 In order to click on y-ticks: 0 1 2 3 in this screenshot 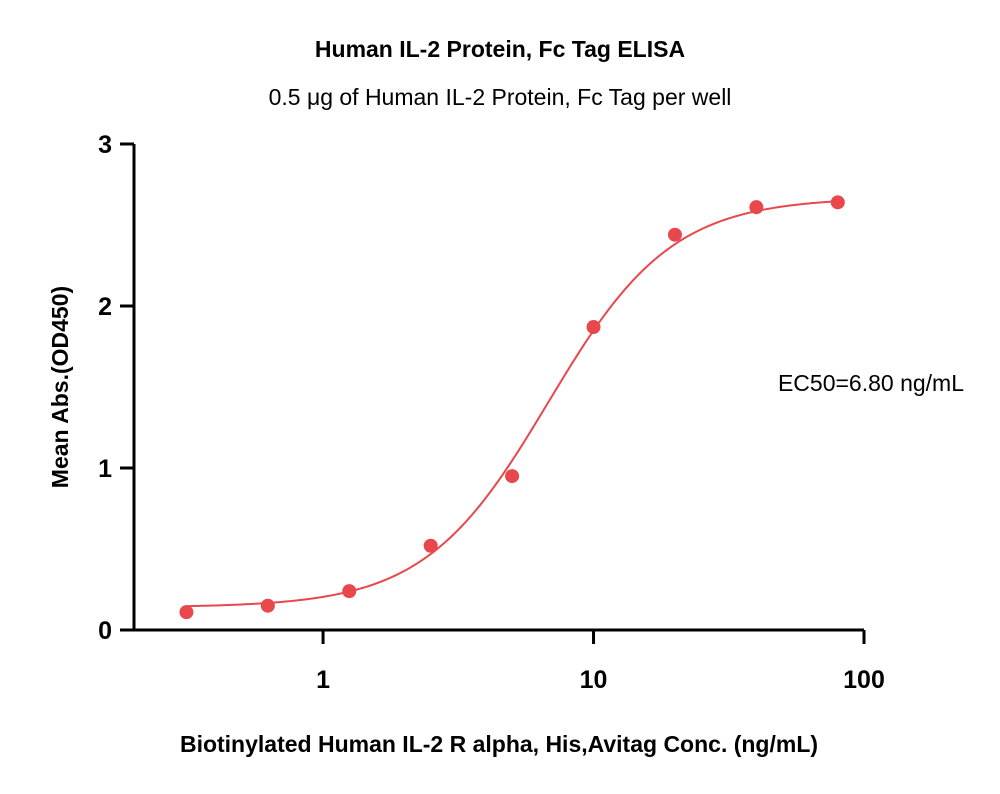, I will do `click(116, 388)`.